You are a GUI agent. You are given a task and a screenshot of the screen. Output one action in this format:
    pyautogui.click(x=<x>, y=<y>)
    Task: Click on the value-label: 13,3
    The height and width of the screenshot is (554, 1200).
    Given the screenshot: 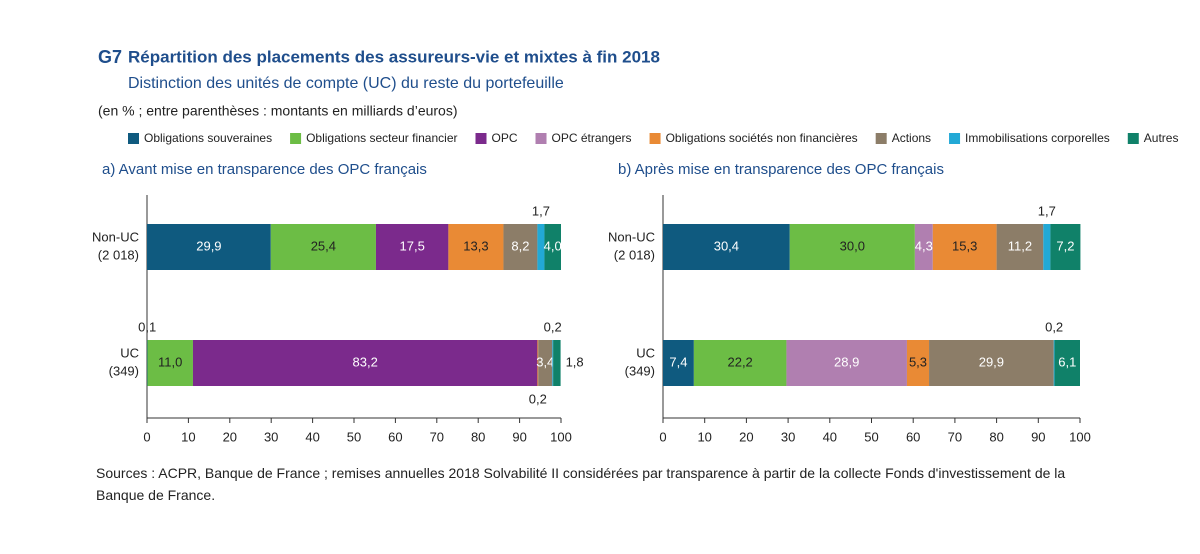 What is the action you would take?
    pyautogui.click(x=475, y=245)
    